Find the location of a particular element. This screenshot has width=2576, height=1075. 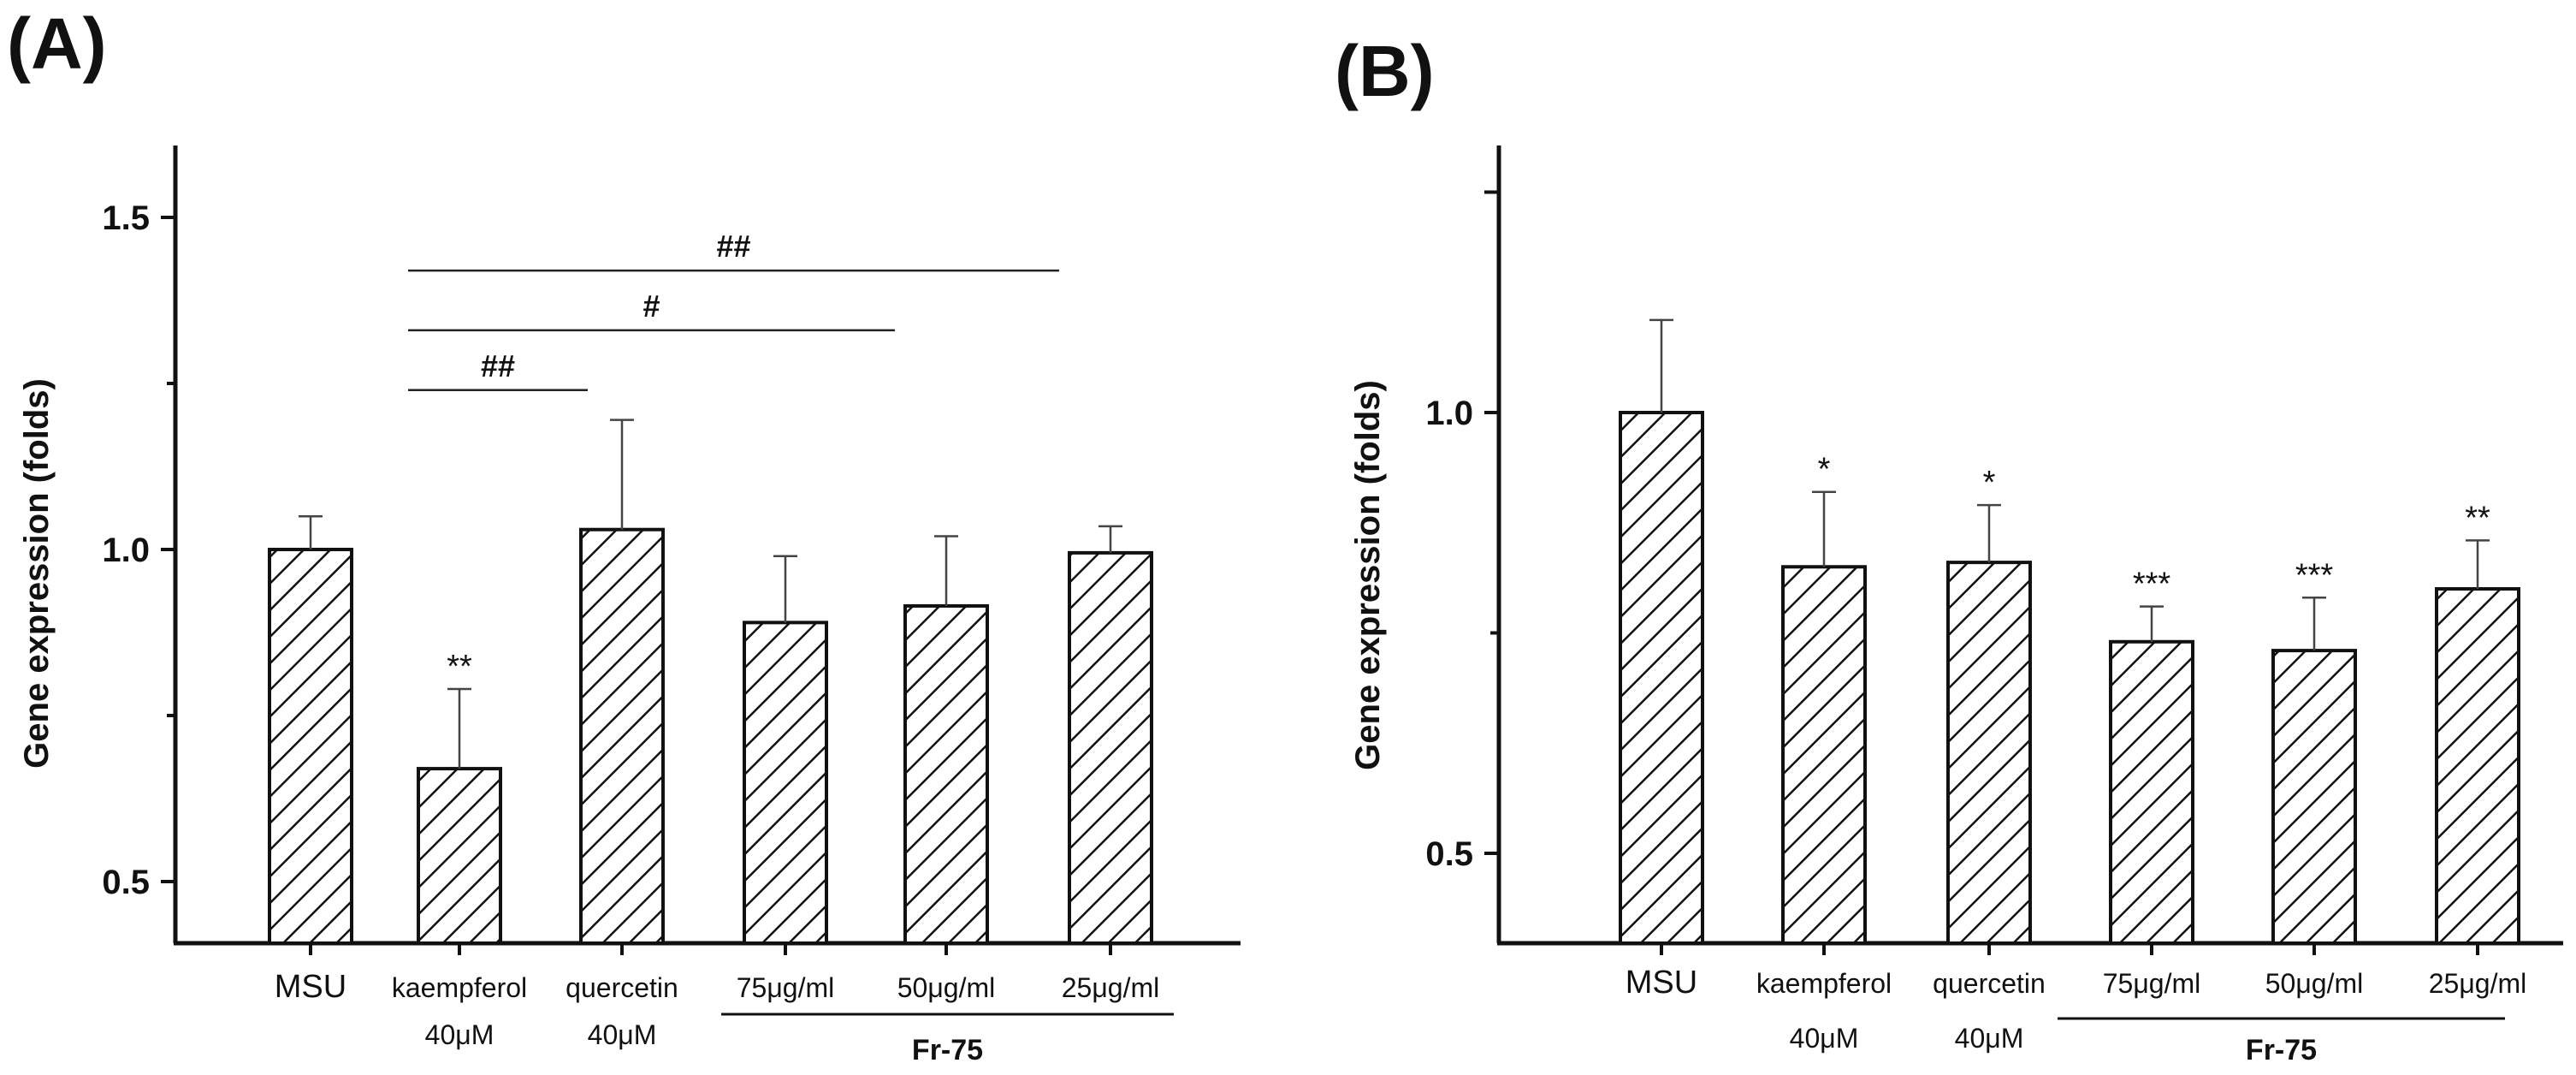

error-bars-a is located at coordinates (711, 594).